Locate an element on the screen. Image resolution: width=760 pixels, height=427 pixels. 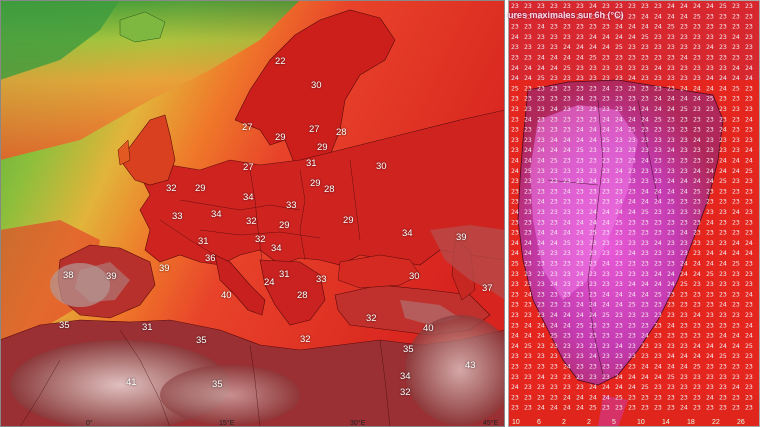
scale-number: 6 is located at coordinates (539, 422).